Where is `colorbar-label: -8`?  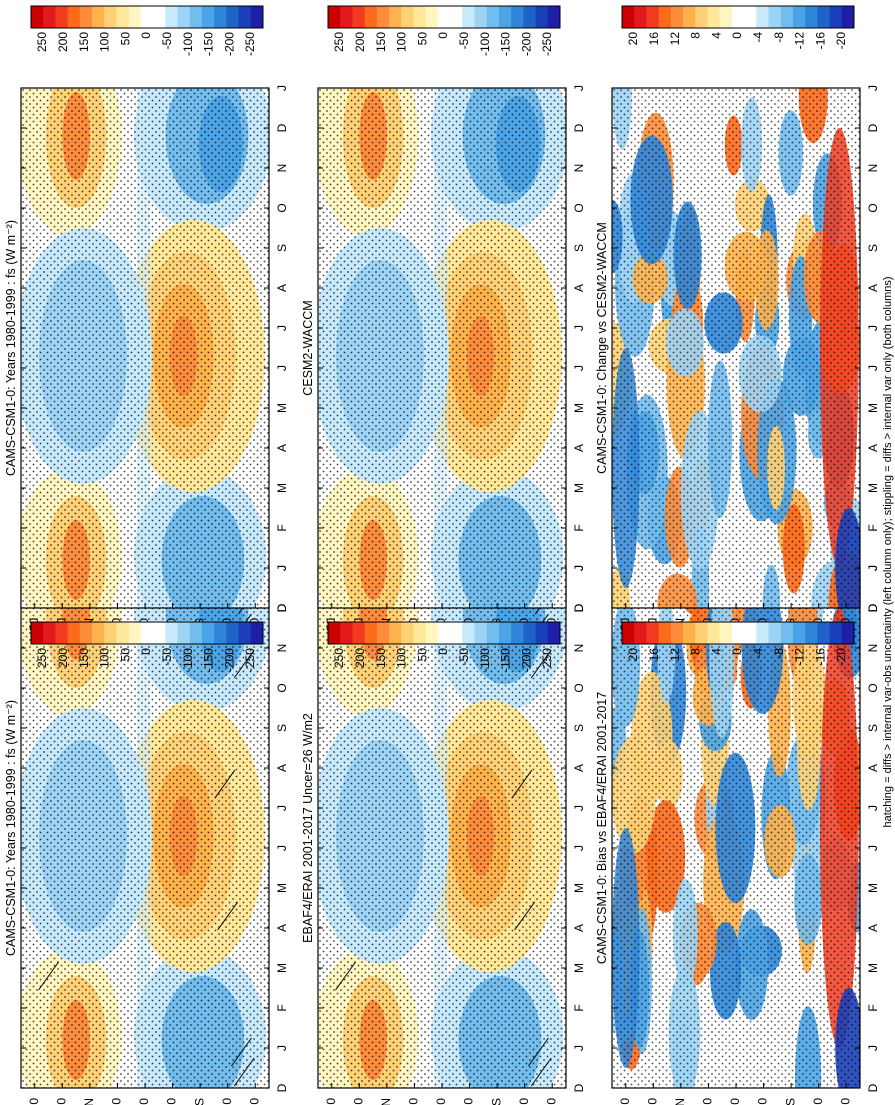
colorbar-label: -8 is located at coordinates (779, 653).